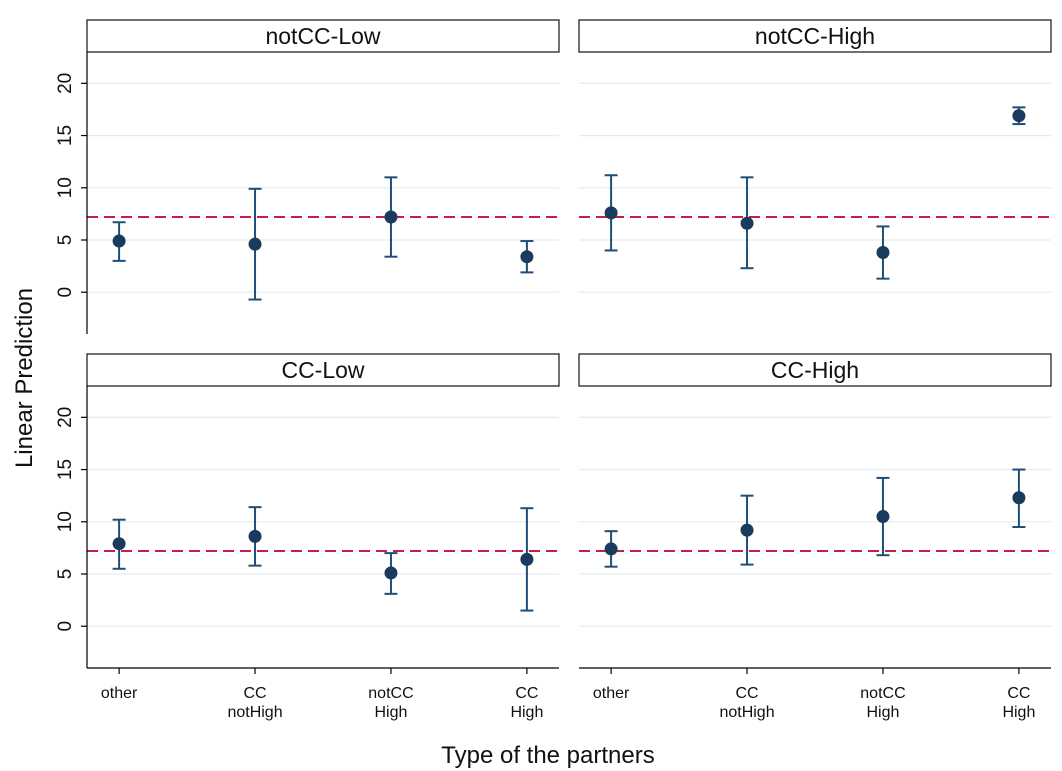 The height and width of the screenshot is (771, 1062). I want to click on panel-title-cc-low: CC-Low, so click(322, 370).